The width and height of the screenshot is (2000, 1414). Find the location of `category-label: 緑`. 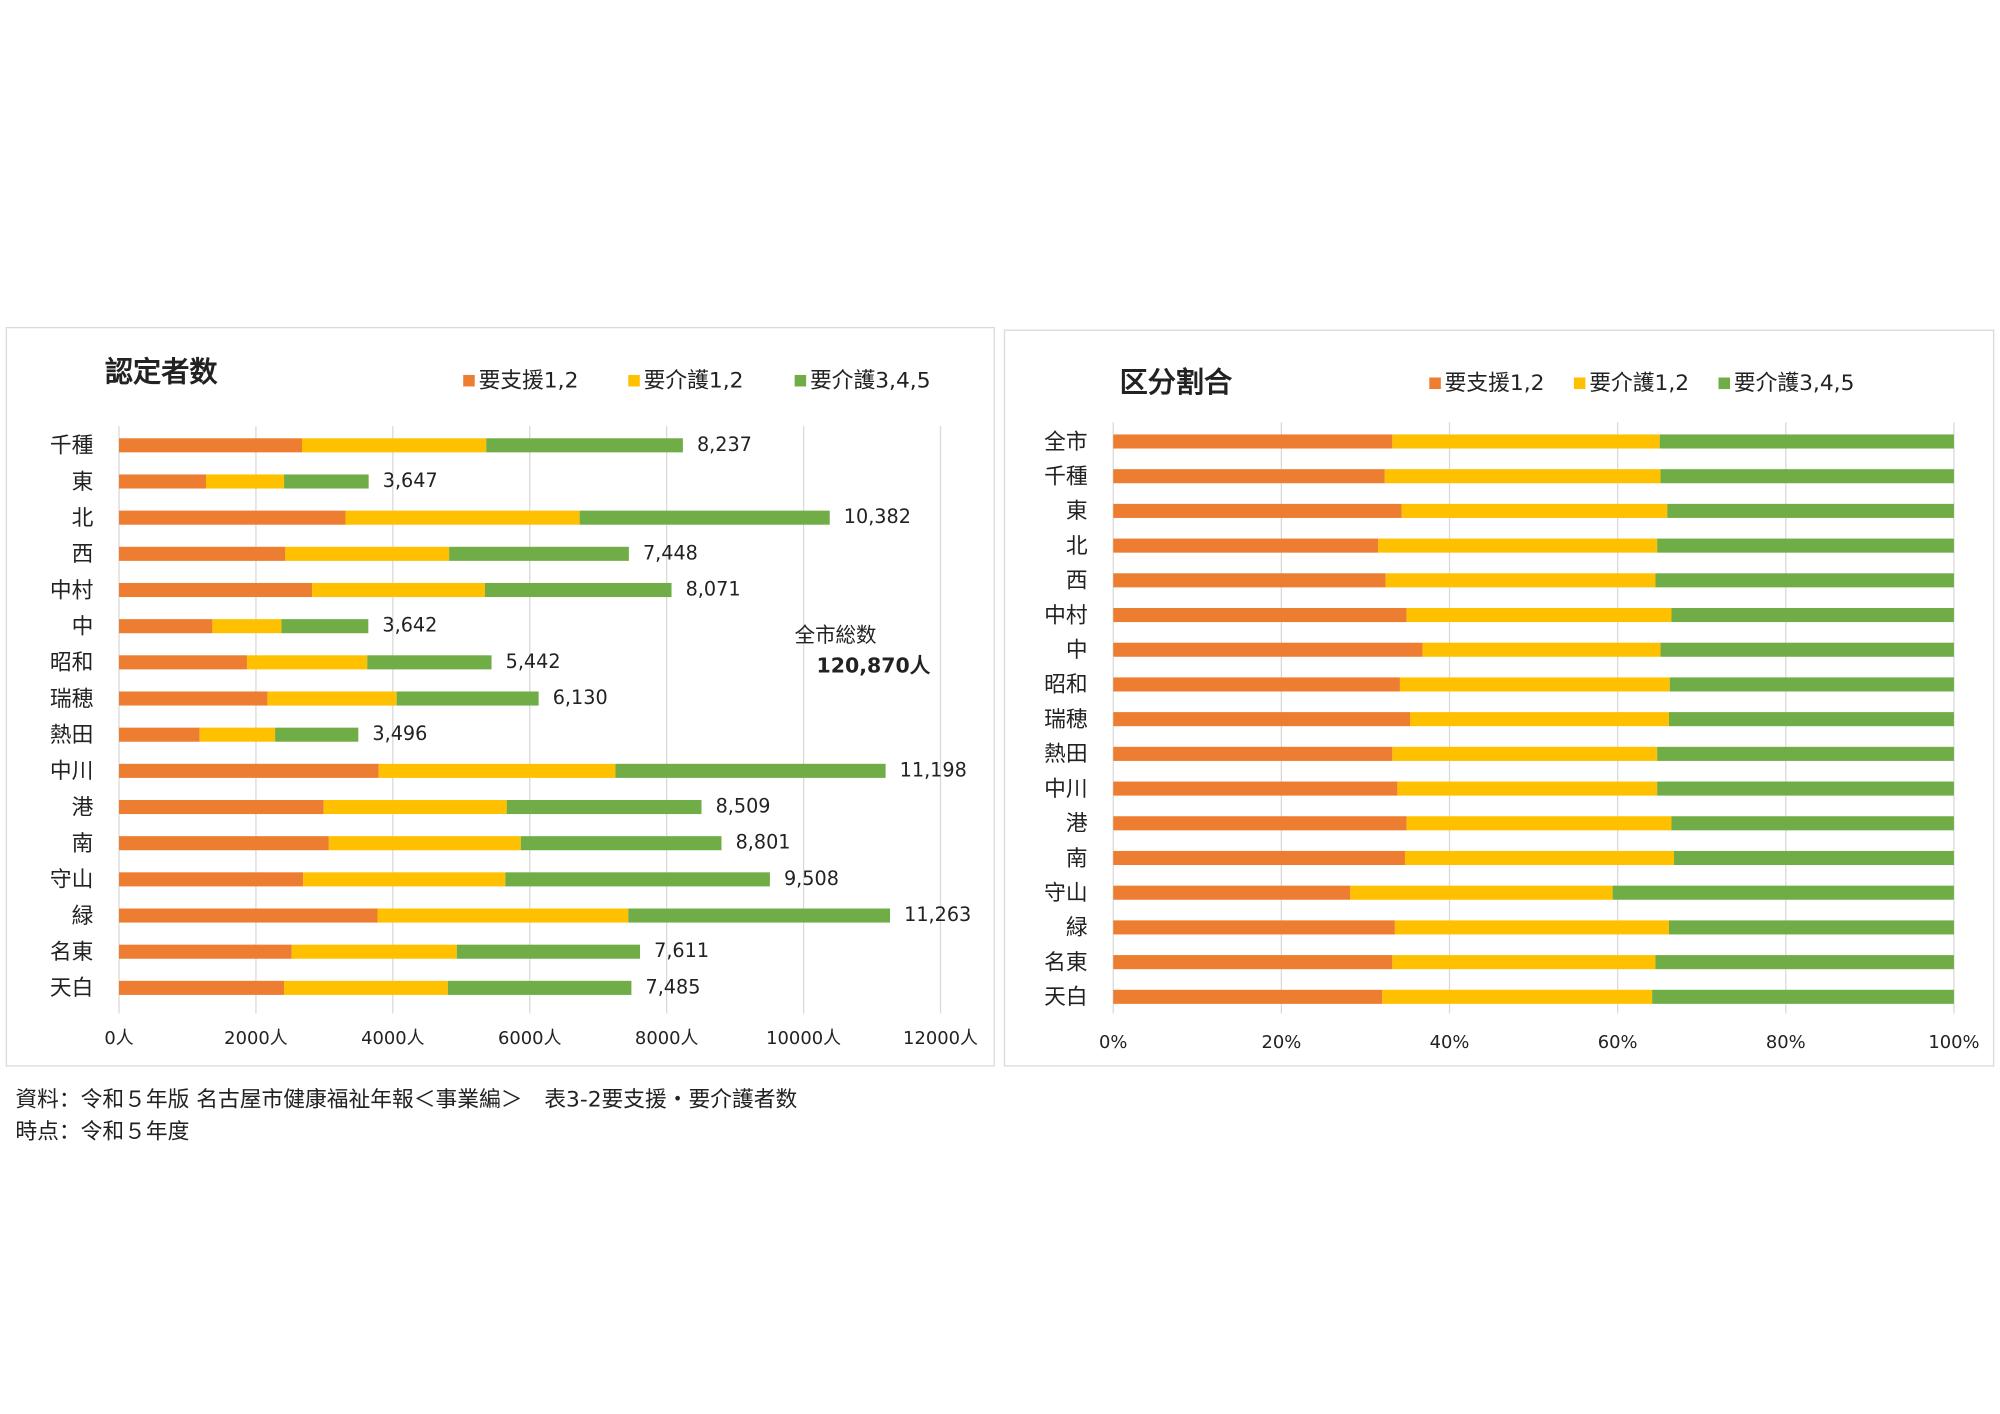

category-label: 緑 is located at coordinates (83, 916).